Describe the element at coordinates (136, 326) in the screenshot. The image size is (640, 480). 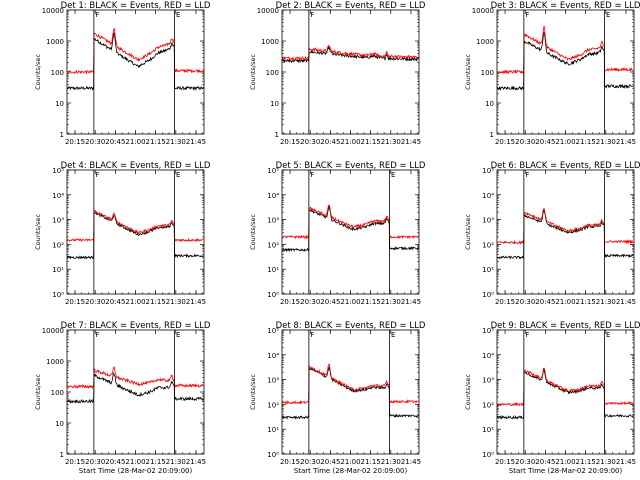
I see `panel-title: Det 7: BLACK = Events, RED = LLD` at that location.